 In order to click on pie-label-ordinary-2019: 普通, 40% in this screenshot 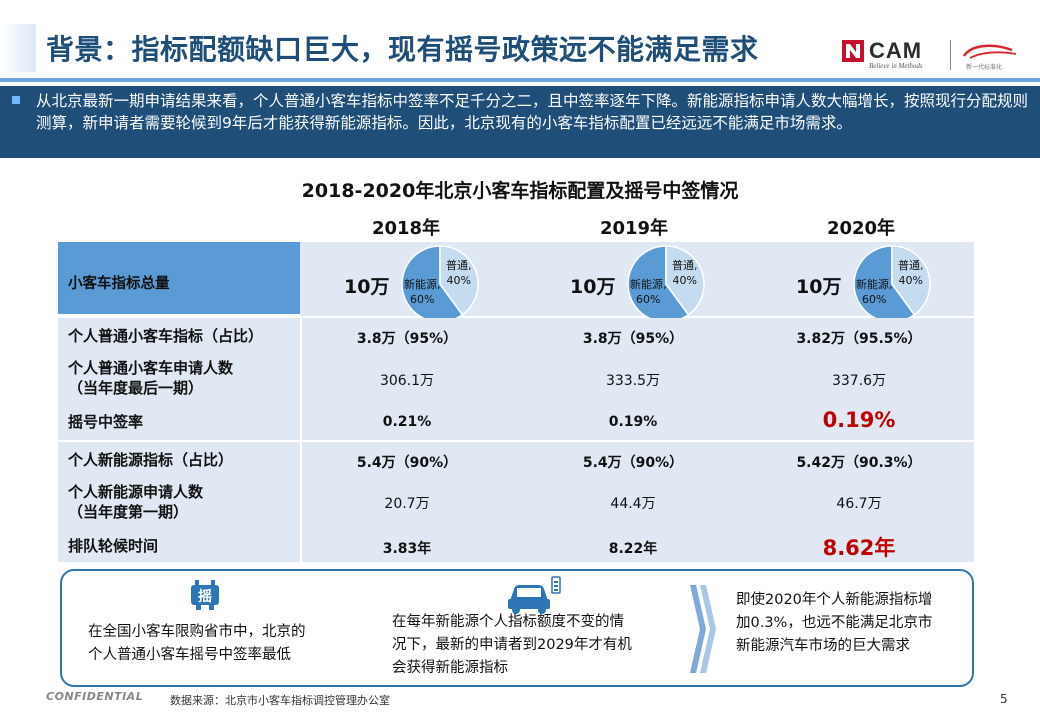, I will do `click(685, 273)`.